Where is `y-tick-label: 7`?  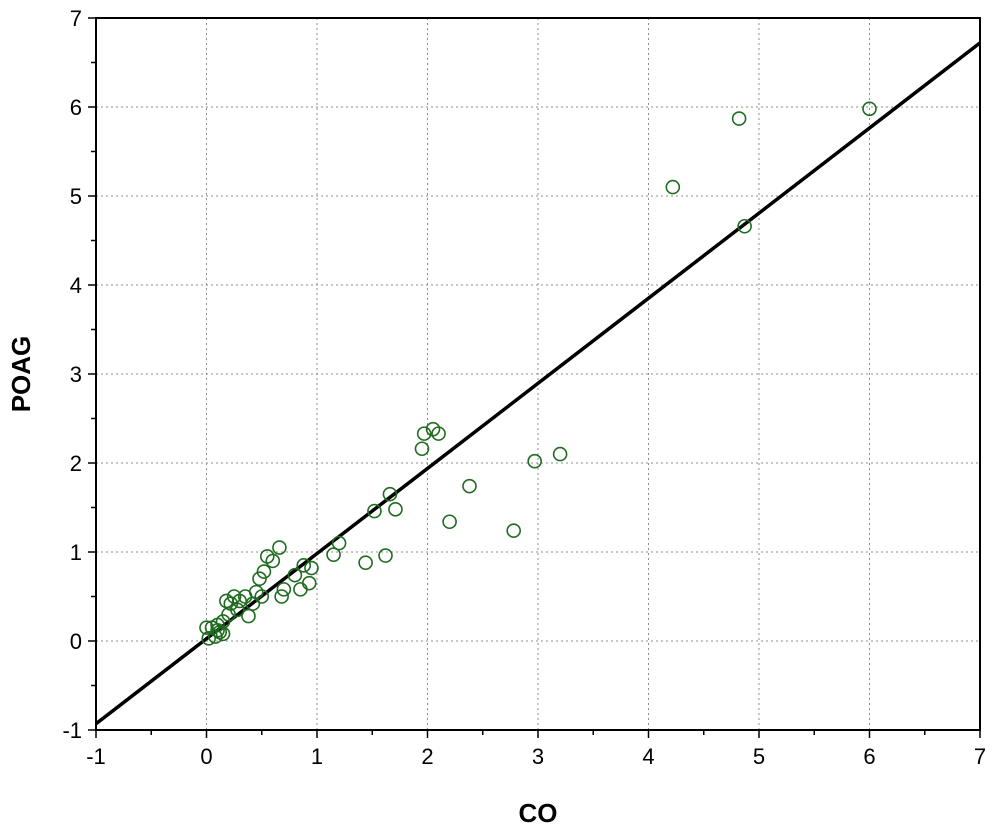 y-tick-label: 7 is located at coordinates (76, 18).